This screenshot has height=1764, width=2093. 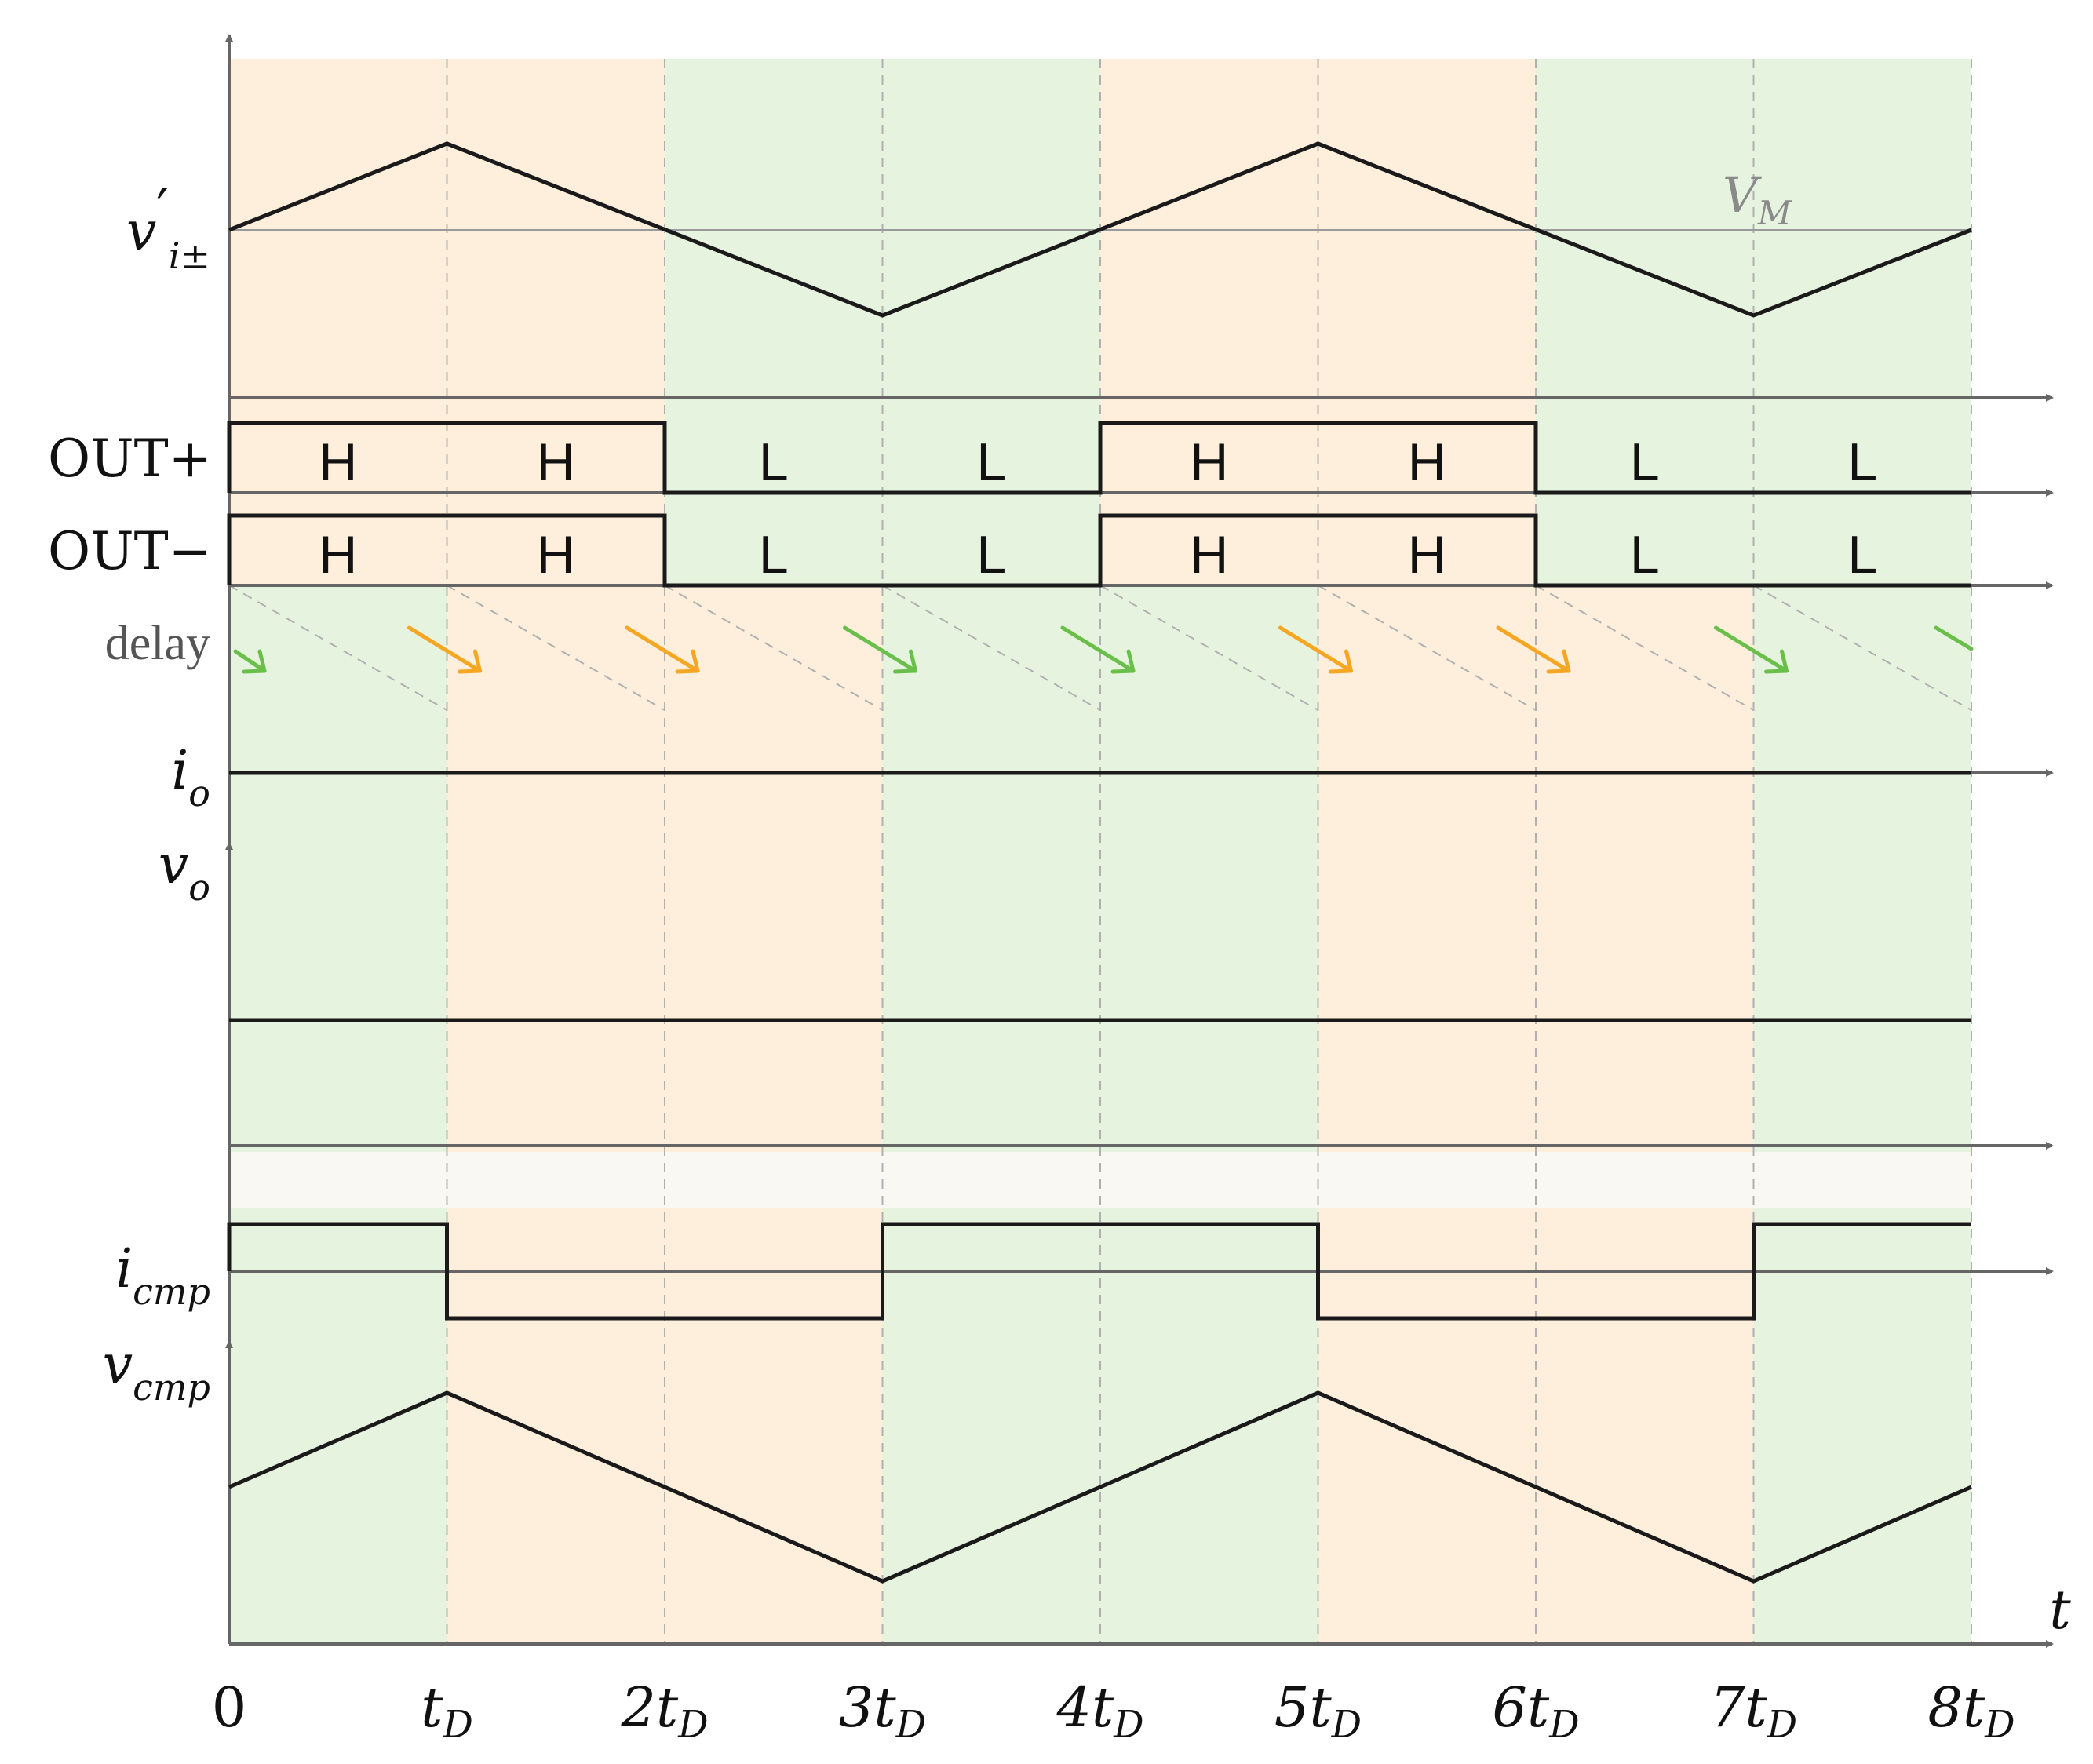 What do you see at coordinates (157, 643) in the screenshot?
I see `label-delay: delay` at bounding box center [157, 643].